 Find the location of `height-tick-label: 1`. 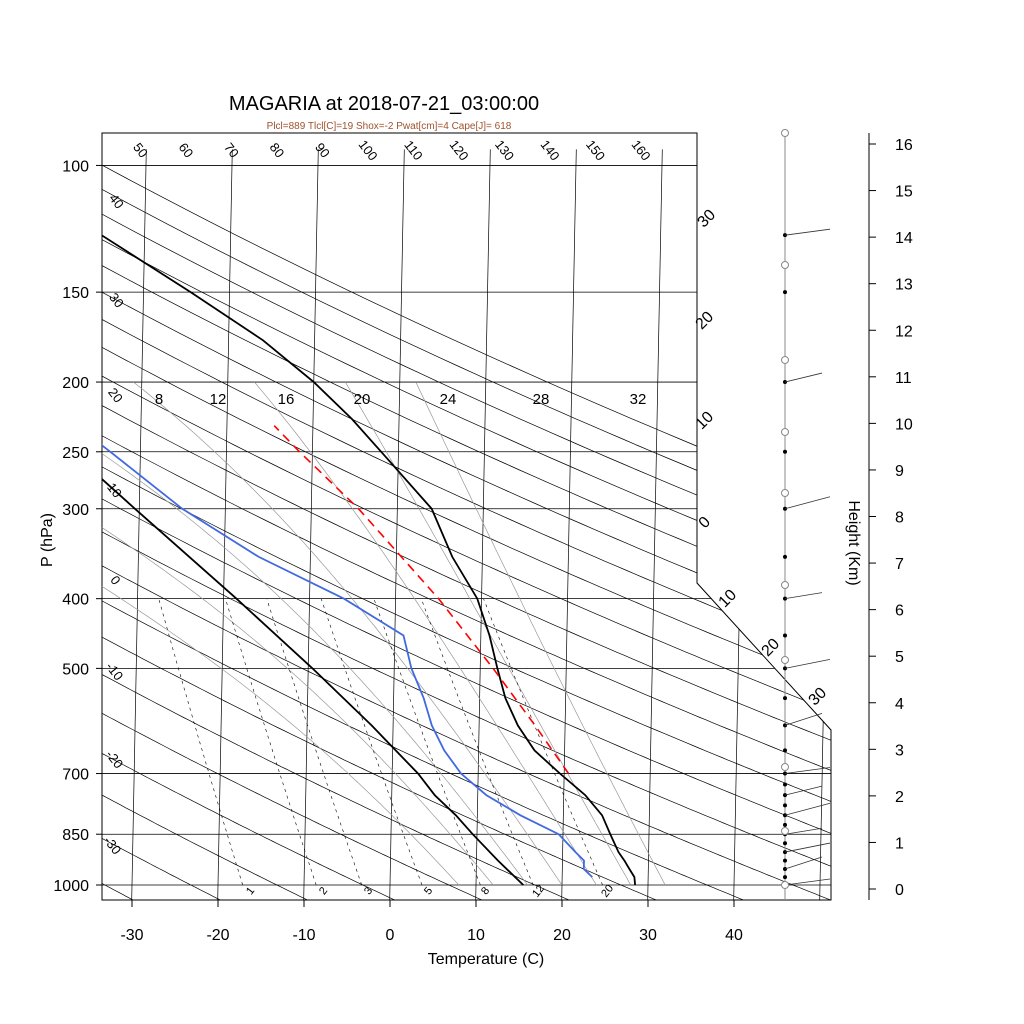

height-tick-label: 1 is located at coordinates (899, 843).